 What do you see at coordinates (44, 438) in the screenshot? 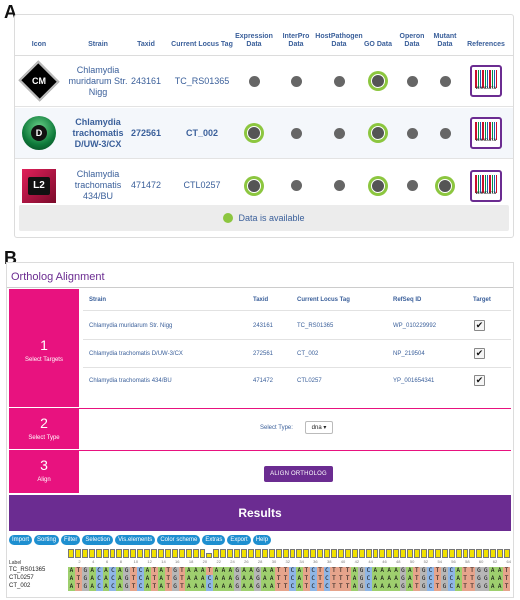
I see `step-label: Select Type` at bounding box center [44, 438].